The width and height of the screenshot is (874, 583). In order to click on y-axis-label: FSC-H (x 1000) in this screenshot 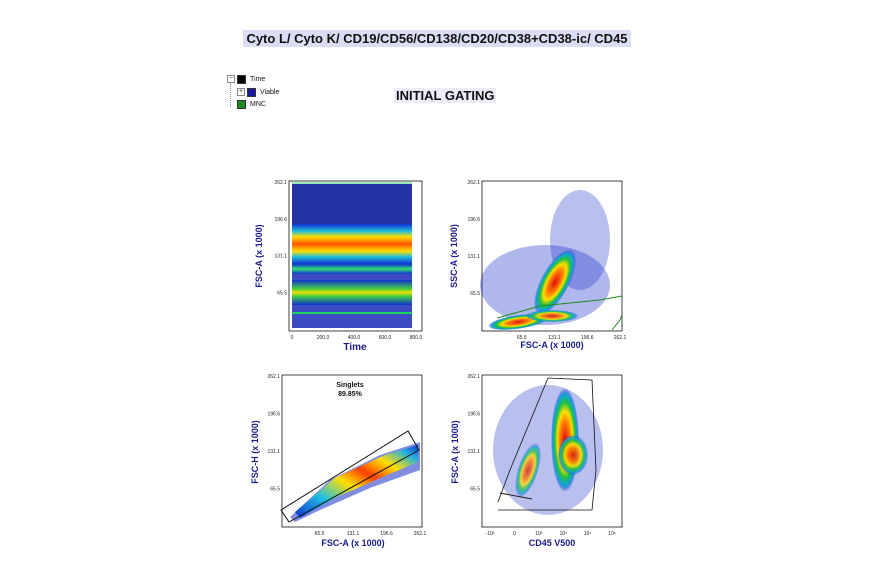, I will do `click(255, 452)`.